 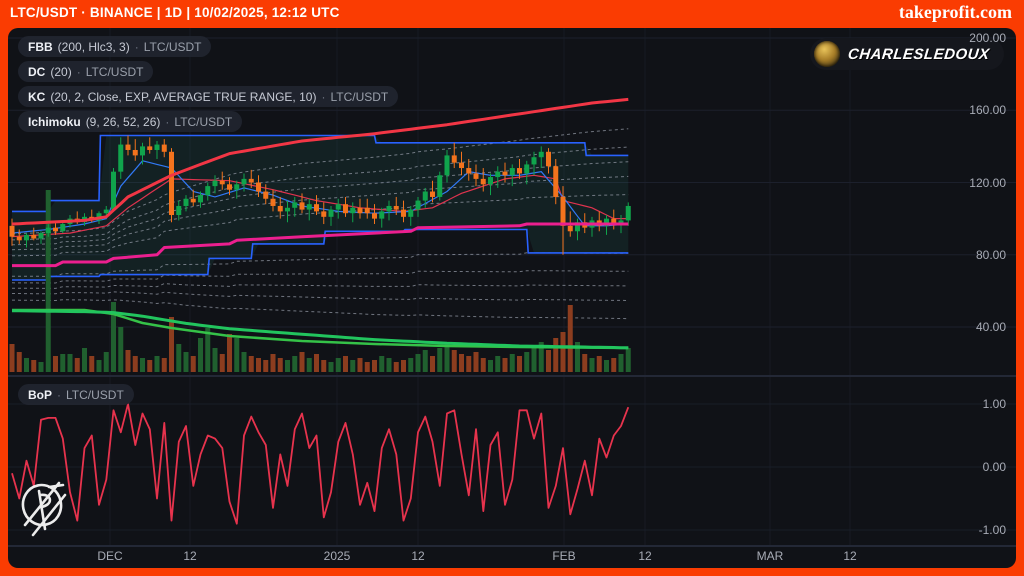 What do you see at coordinates (44, 509) in the screenshot?
I see `takeprofit-watermark-icon` at bounding box center [44, 509].